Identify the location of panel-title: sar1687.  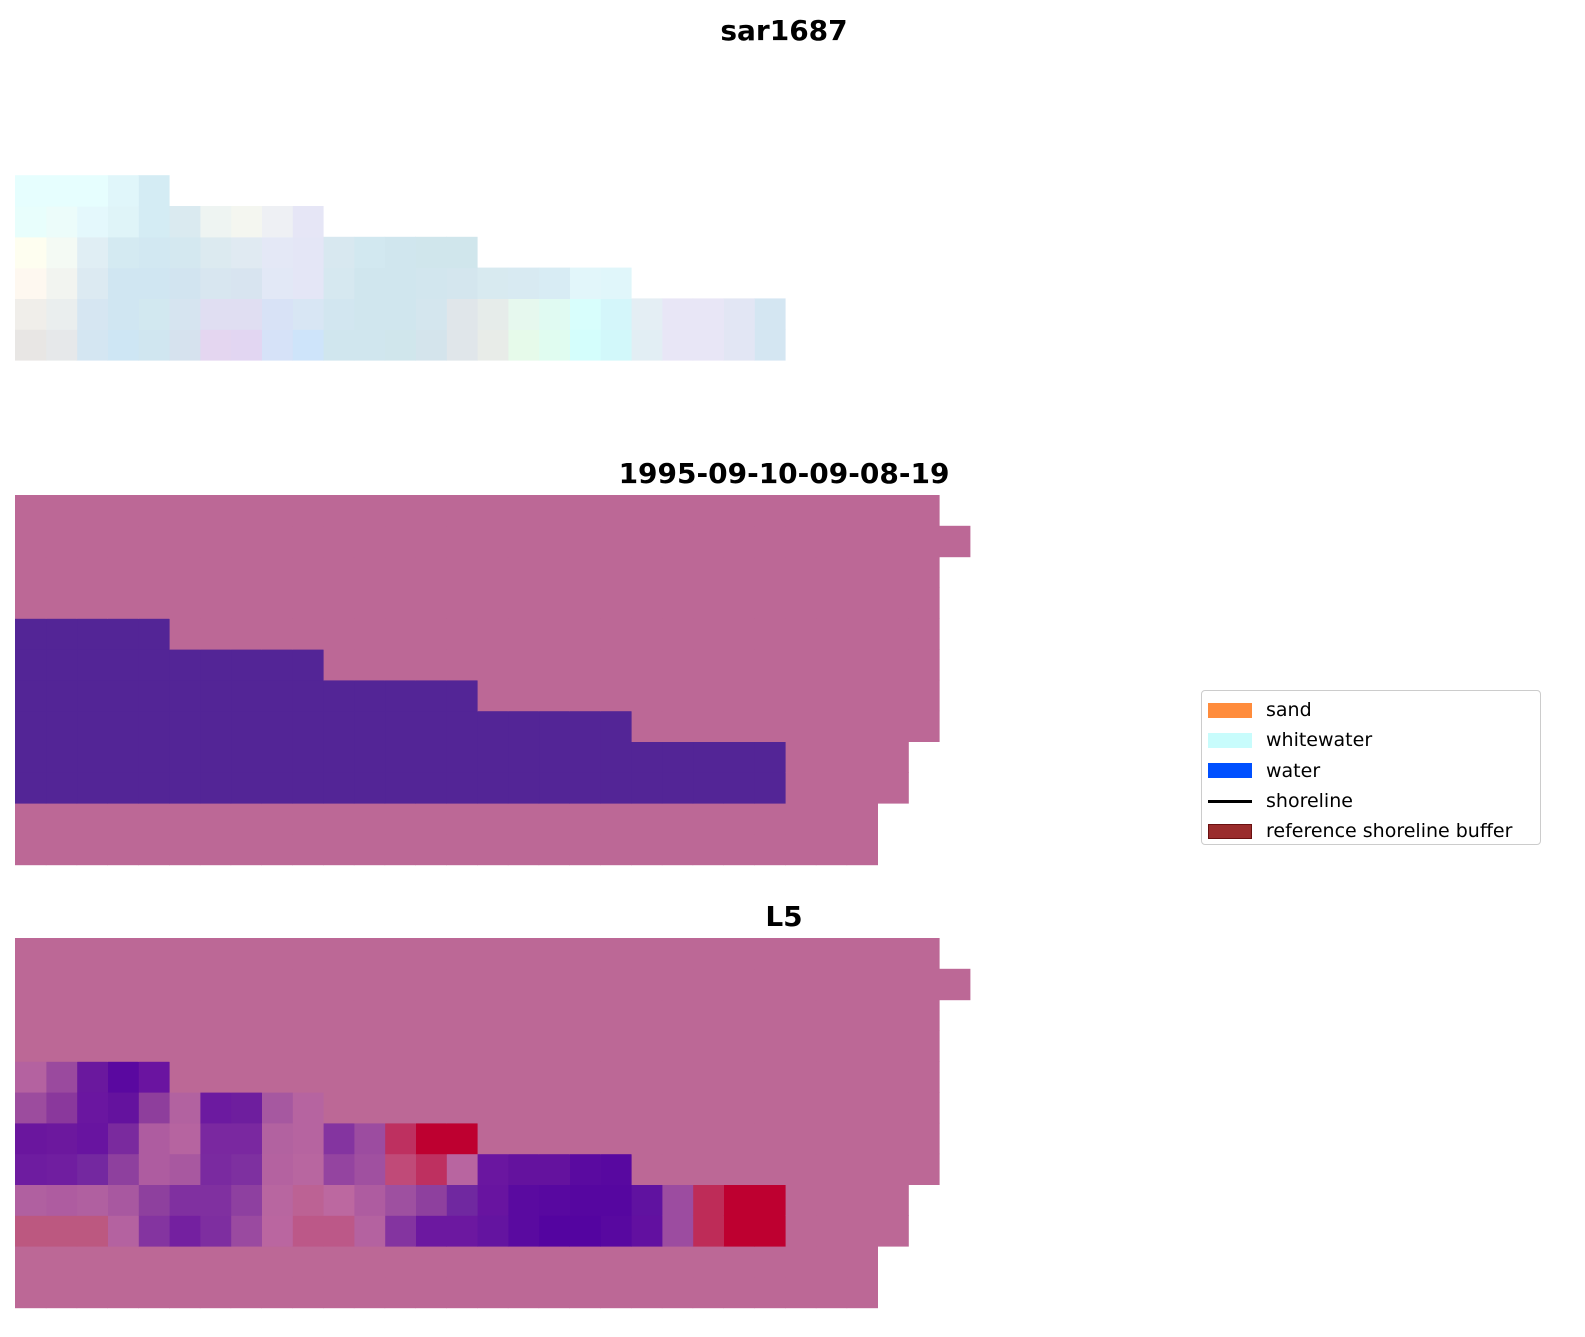
(783, 30).